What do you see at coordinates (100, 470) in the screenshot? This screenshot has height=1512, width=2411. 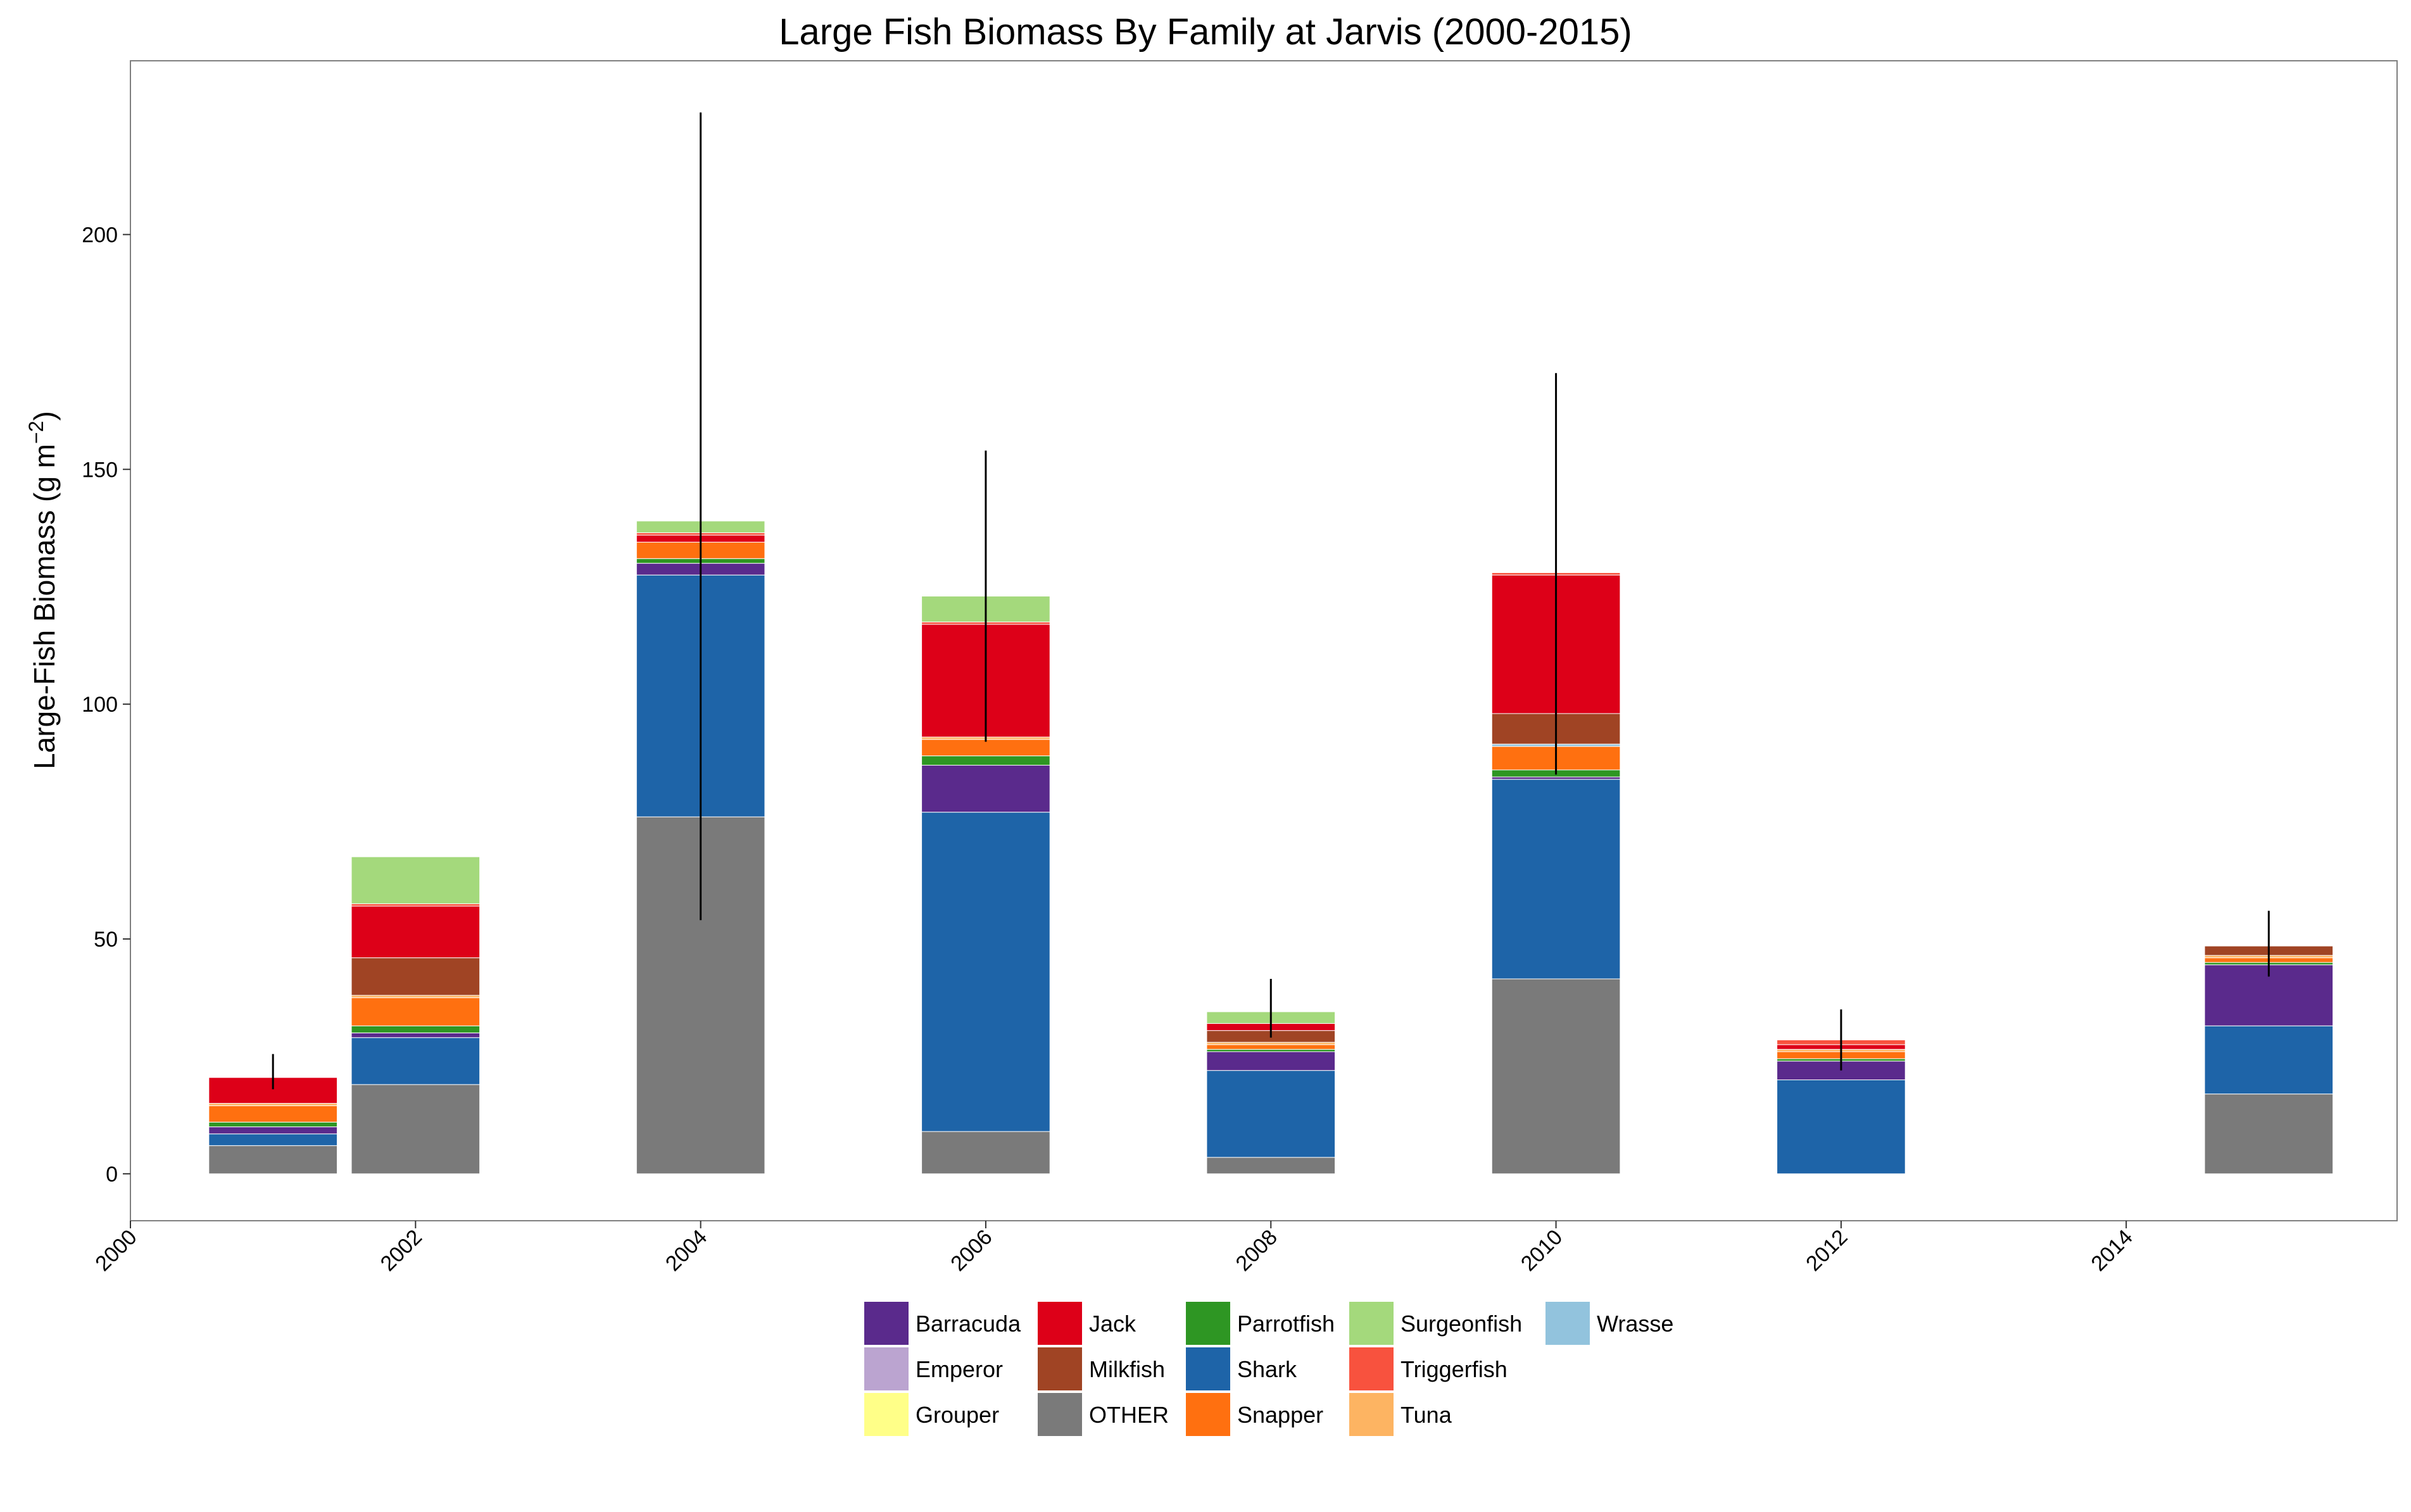 I see `y-tick-label-150: 150` at bounding box center [100, 470].